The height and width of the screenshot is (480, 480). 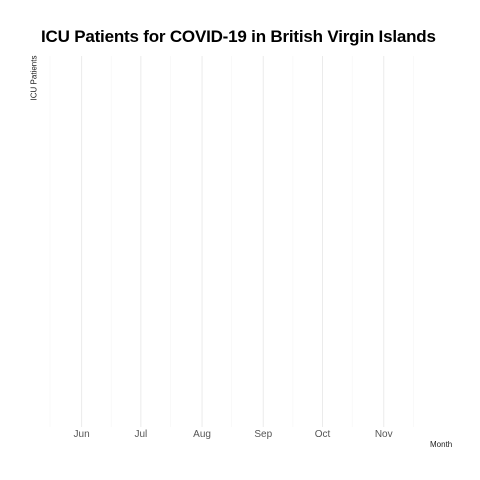 I want to click on x-tick-label: Aug, so click(x=202, y=434).